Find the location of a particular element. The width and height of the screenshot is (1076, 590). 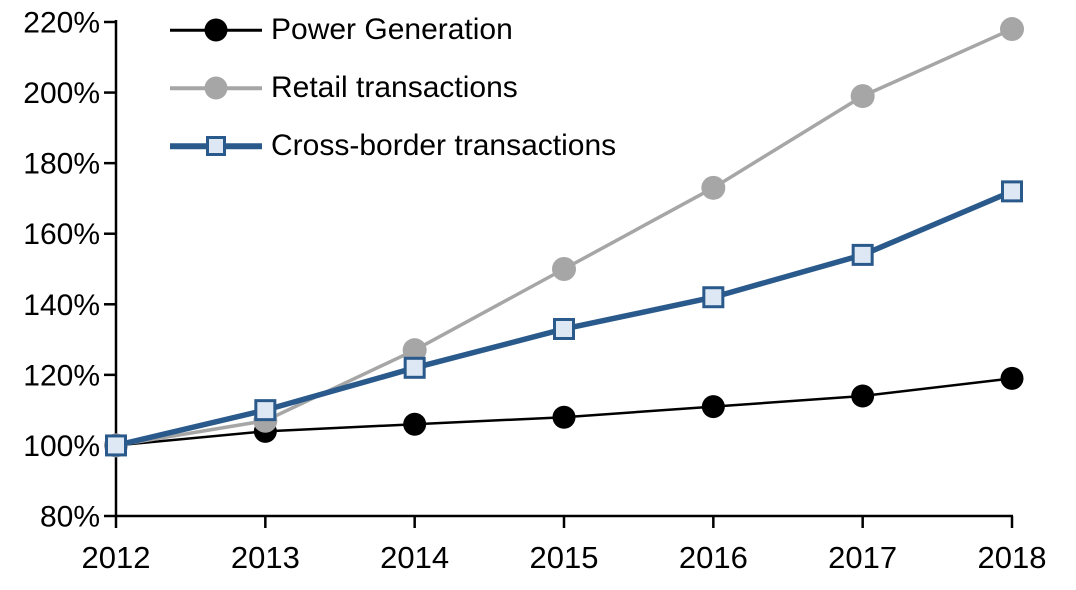

marker-power-generation-2018 is located at coordinates (1012, 378).